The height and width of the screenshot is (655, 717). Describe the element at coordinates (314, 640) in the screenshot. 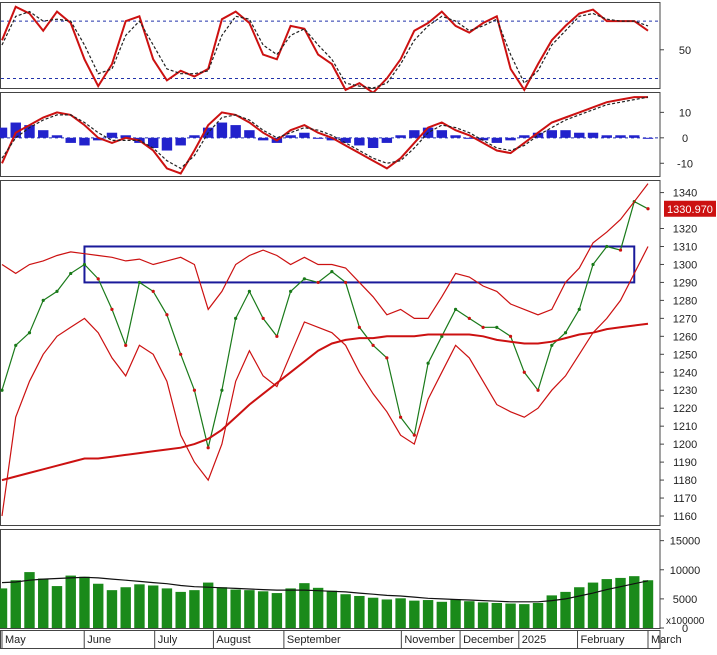

I see `x-axis-label: September` at that location.